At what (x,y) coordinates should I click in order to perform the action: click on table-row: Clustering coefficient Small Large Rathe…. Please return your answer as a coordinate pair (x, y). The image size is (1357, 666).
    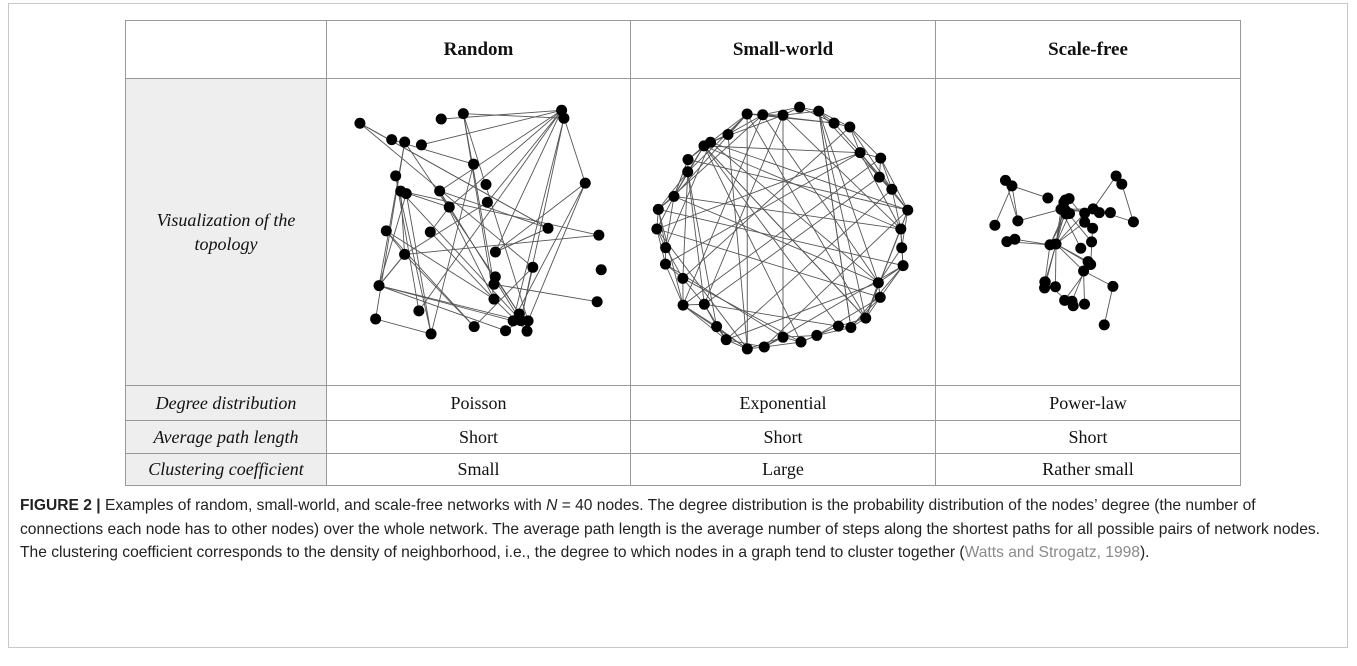
    Looking at the image, I should click on (683, 469).